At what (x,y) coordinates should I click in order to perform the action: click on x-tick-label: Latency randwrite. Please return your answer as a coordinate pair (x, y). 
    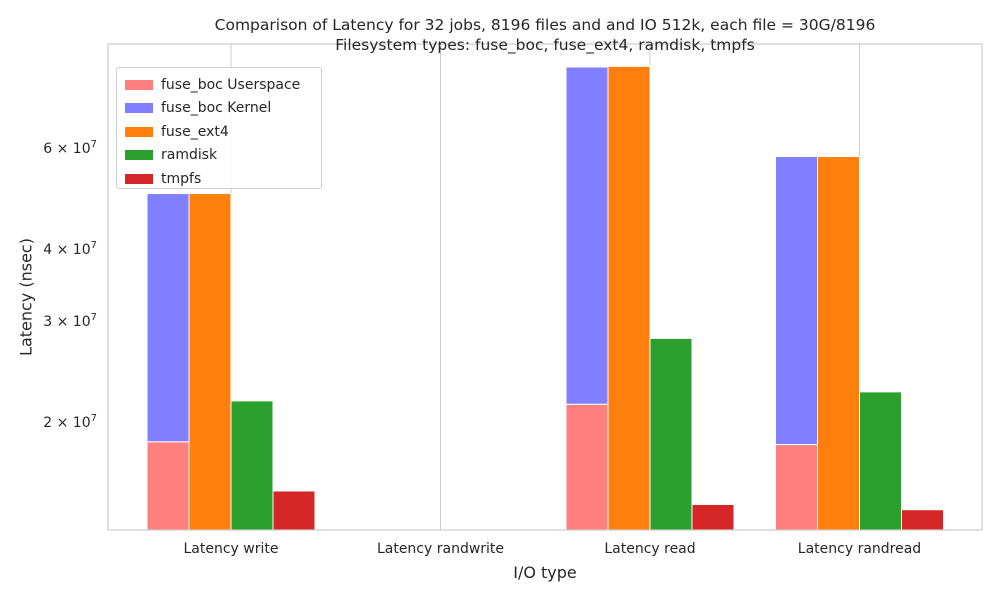
    Looking at the image, I should click on (440, 549).